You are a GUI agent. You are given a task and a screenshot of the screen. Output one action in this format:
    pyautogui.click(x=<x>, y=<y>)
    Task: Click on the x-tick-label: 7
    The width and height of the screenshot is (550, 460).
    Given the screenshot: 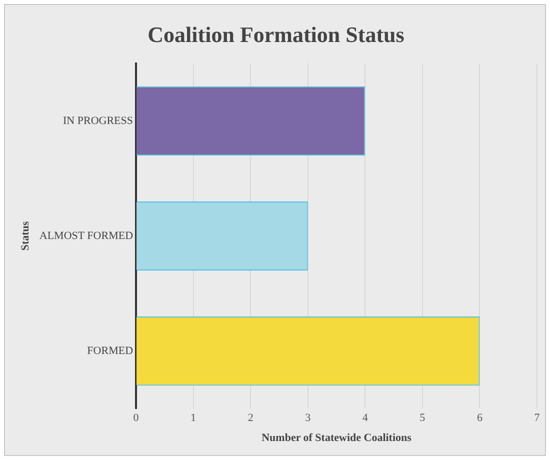 What is the action you would take?
    pyautogui.click(x=537, y=418)
    